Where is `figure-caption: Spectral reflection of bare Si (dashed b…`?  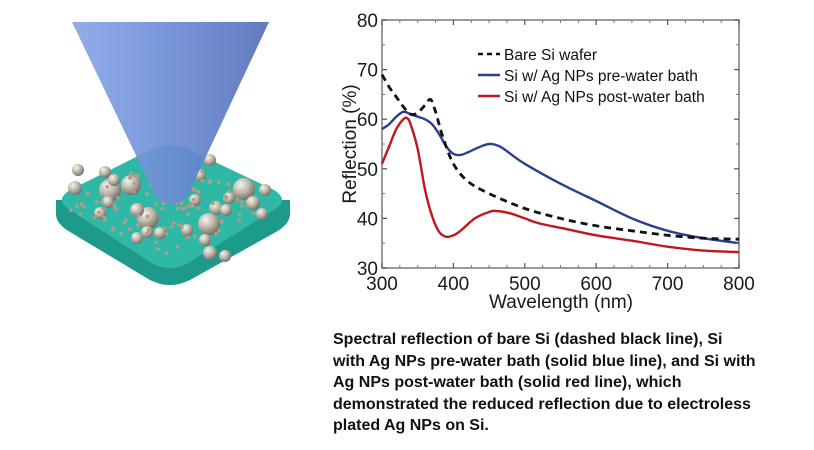 figure-caption: Spectral reflection of bare Si (dashed b… is located at coordinates (570, 383).